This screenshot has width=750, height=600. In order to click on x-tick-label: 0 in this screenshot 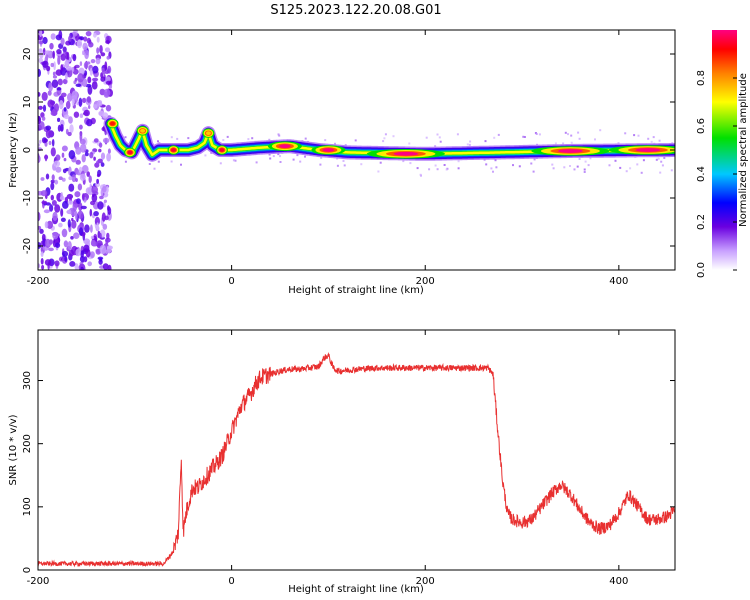, I will do `click(231, 581)`.